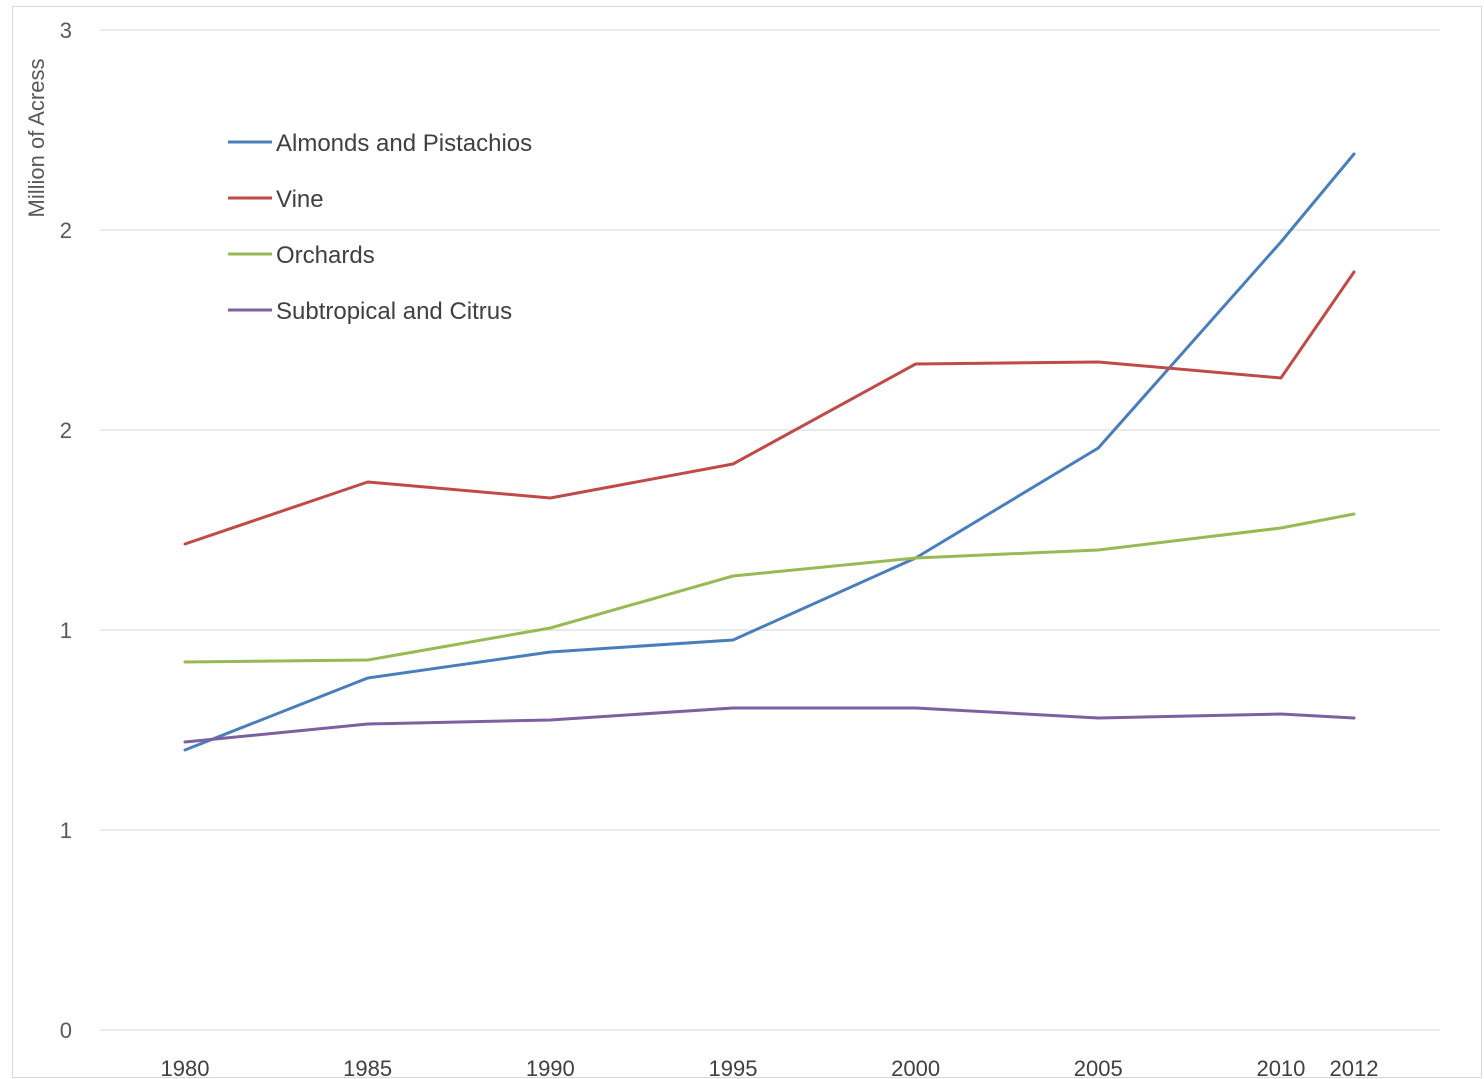 The width and height of the screenshot is (1484, 1079). I want to click on x-tick-label: 2000, so click(915, 1067).